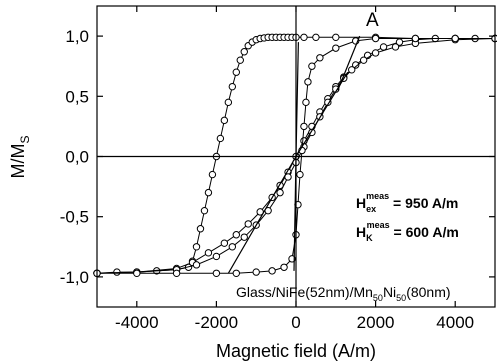  I want to click on y-axis-label: M/MS, so click(20, 156).